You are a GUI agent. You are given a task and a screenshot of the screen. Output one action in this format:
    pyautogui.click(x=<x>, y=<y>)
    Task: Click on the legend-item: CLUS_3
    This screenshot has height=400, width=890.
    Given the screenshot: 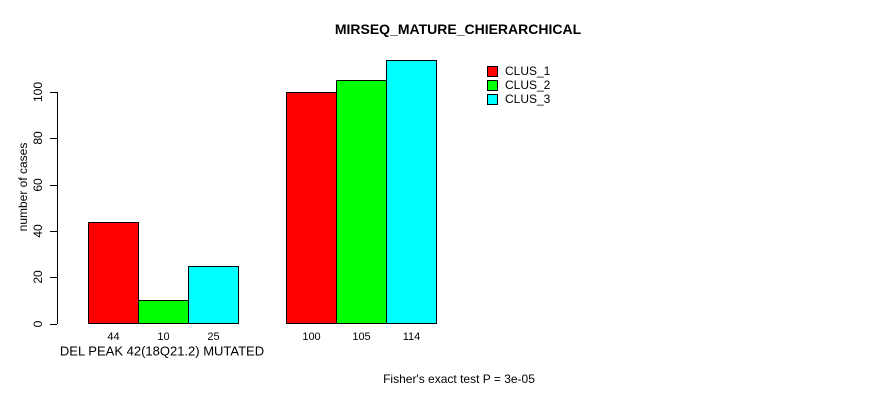 What is the action you would take?
    pyautogui.click(x=518, y=99)
    